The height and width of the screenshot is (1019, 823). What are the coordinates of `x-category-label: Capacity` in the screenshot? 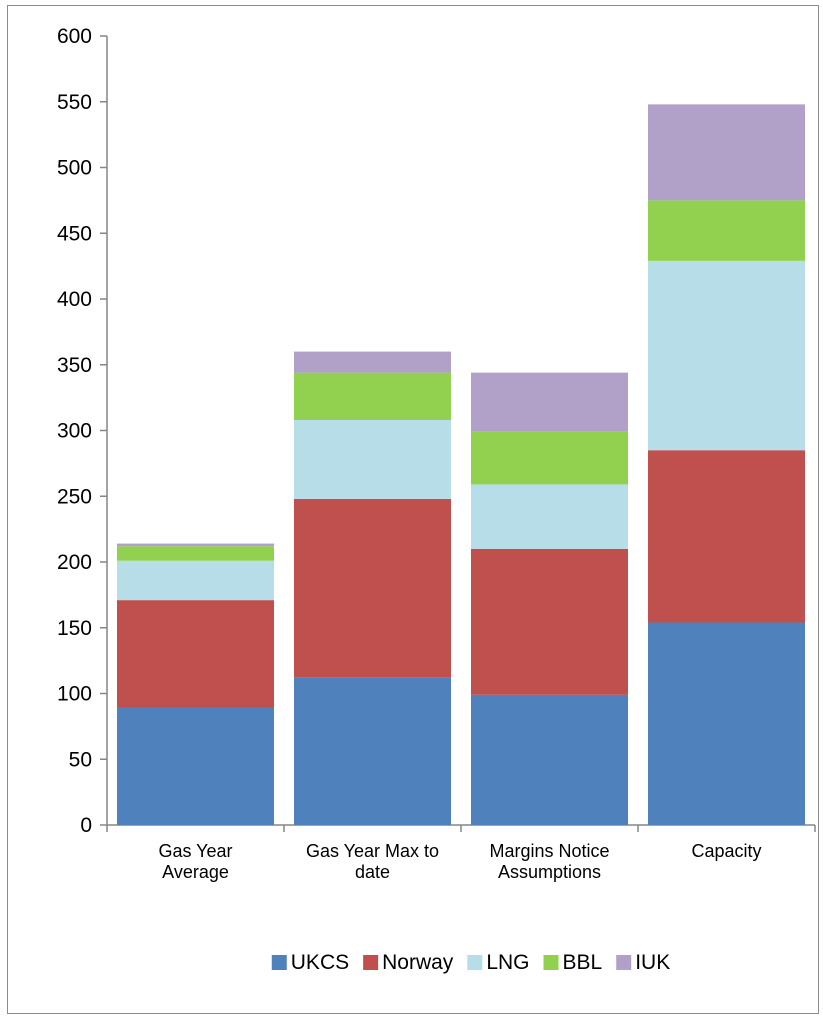 It's located at (726, 851).